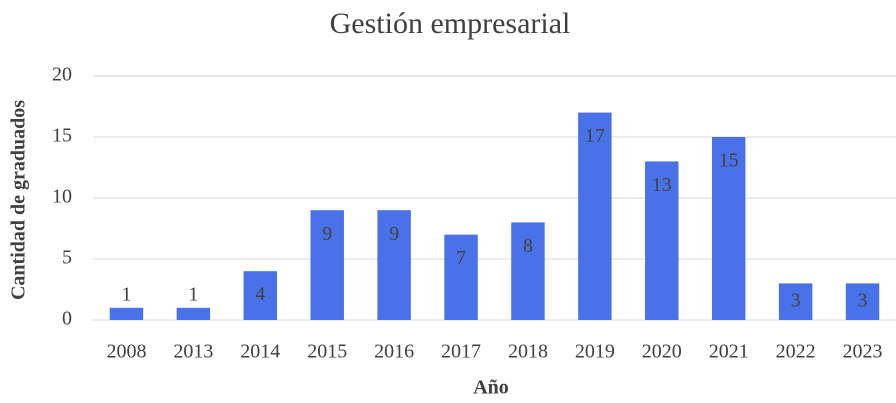 The width and height of the screenshot is (896, 403). What do you see at coordinates (193, 352) in the screenshot?
I see `x-tick-label: 2013` at bounding box center [193, 352].